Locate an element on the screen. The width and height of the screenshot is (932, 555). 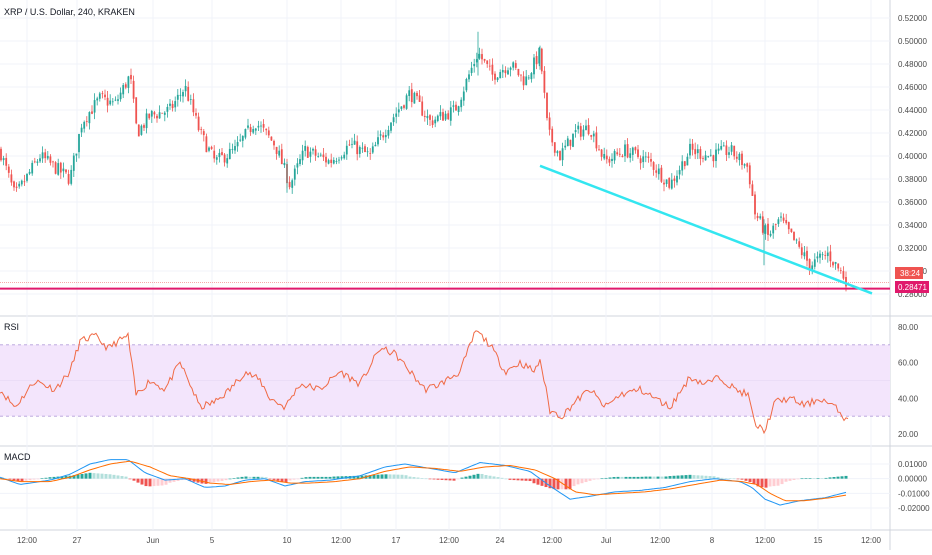
rsi-tick-label: 80.00 is located at coordinates (908, 327).